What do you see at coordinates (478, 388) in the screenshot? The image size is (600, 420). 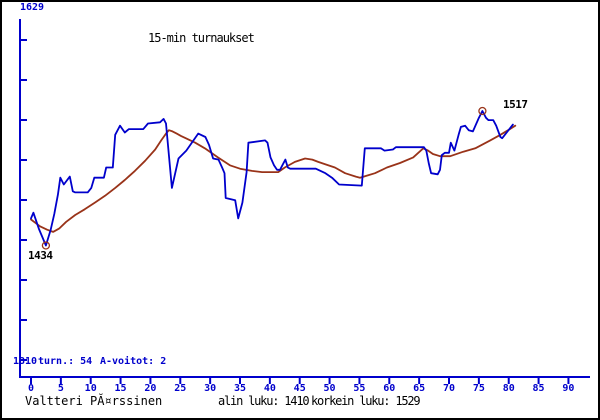 I see `x-tick-label: 75` at bounding box center [478, 388].